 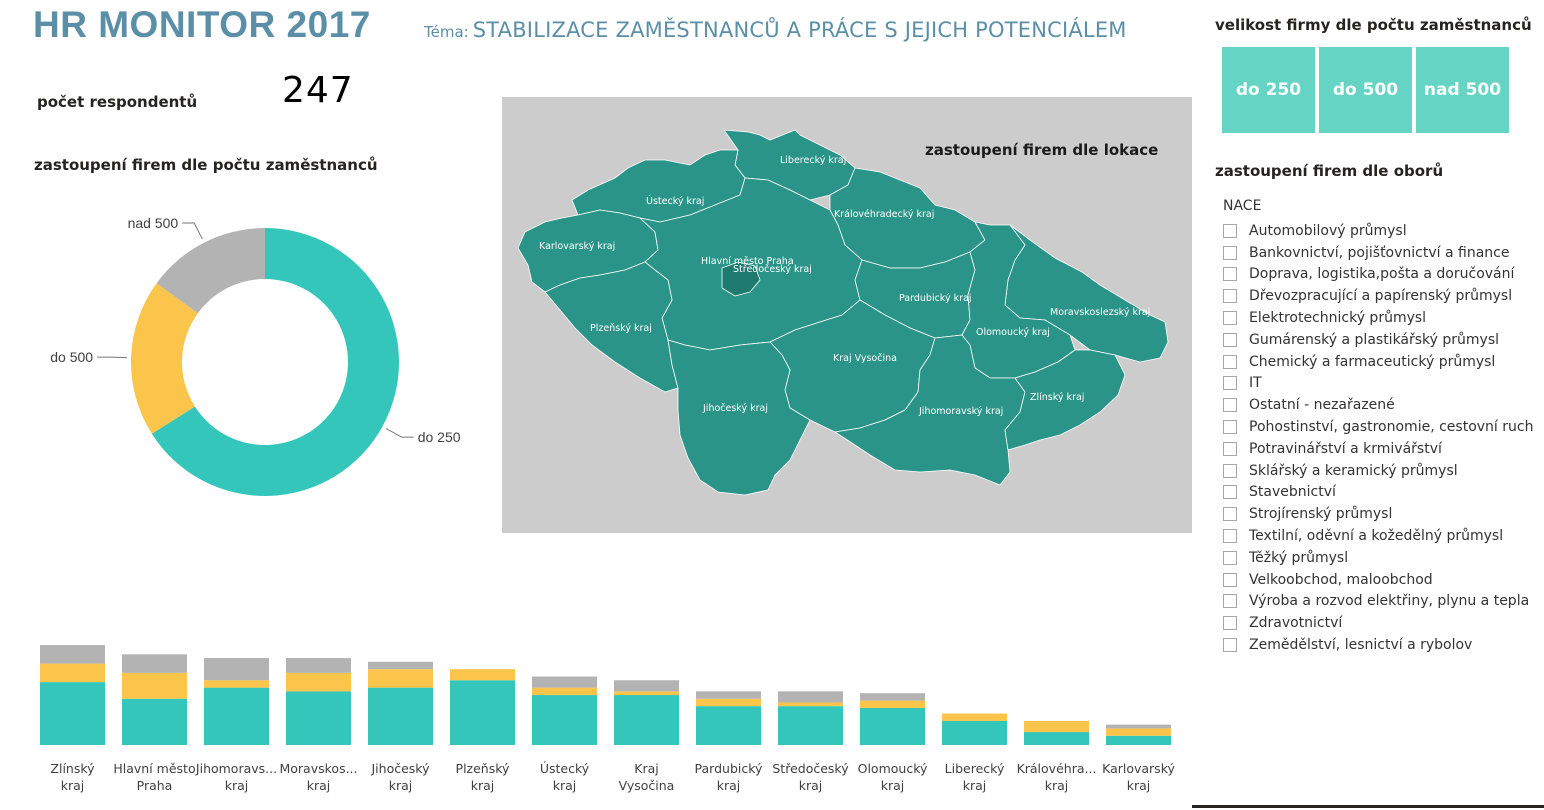 What do you see at coordinates (741, 279) in the screenshot?
I see `map-region-praha` at bounding box center [741, 279].